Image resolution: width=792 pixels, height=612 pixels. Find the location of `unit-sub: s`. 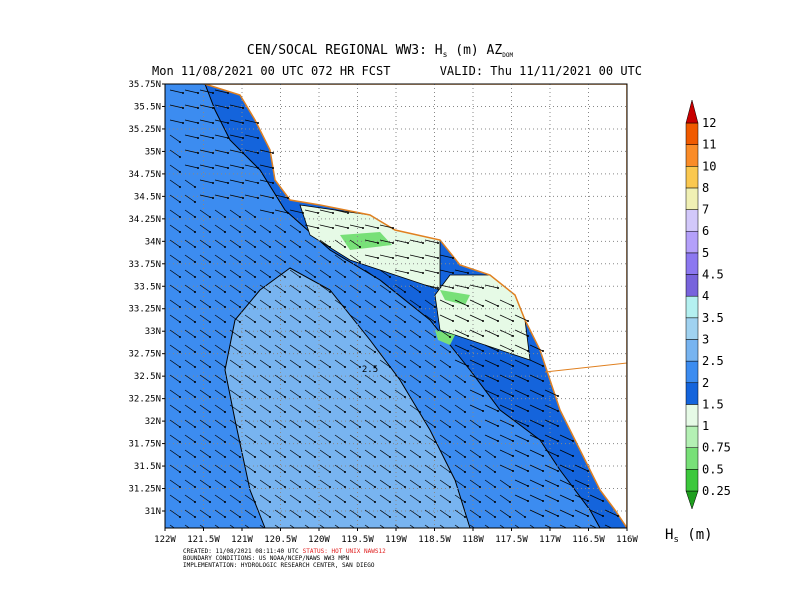

unit-sub: s is located at coordinates (675, 540).